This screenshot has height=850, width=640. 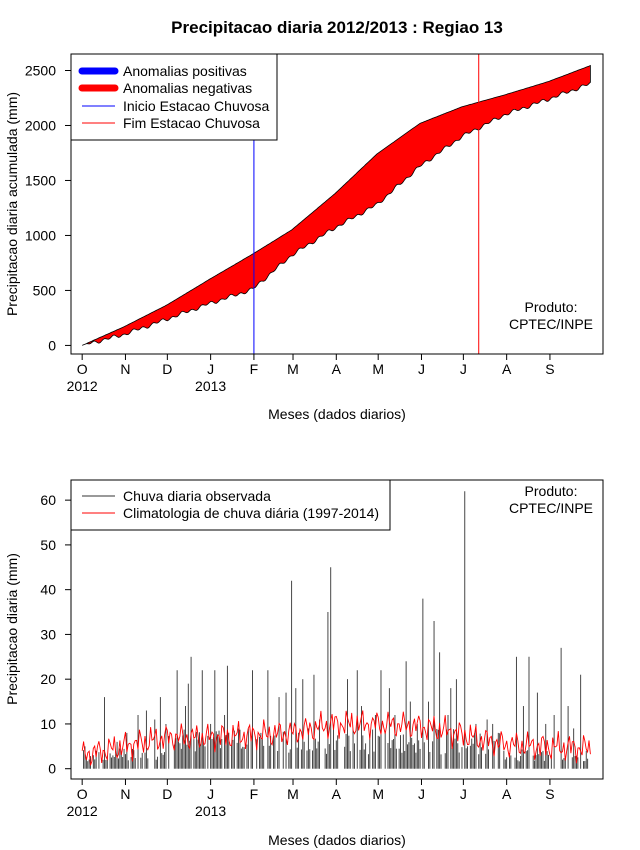 I want to click on legend-label-end: Fim Estacao Chuvosa, so click(x=191, y=123).